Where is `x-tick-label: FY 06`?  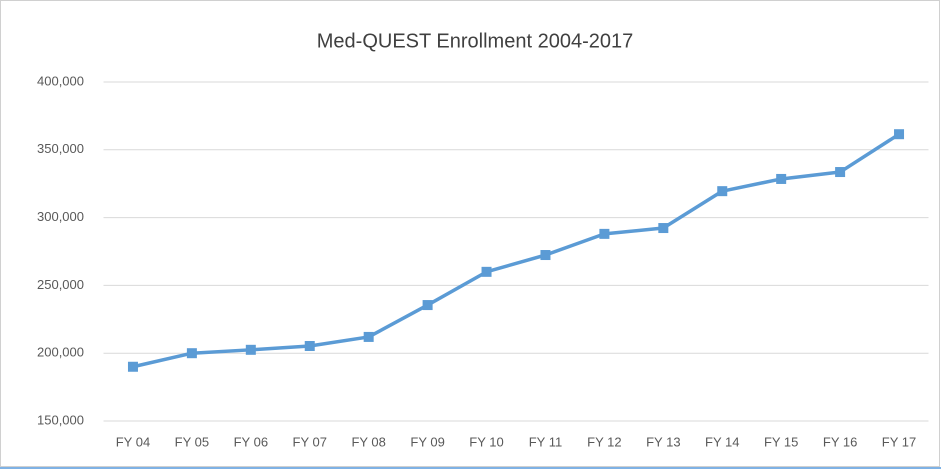 x-tick-label: FY 06 is located at coordinates (251, 441).